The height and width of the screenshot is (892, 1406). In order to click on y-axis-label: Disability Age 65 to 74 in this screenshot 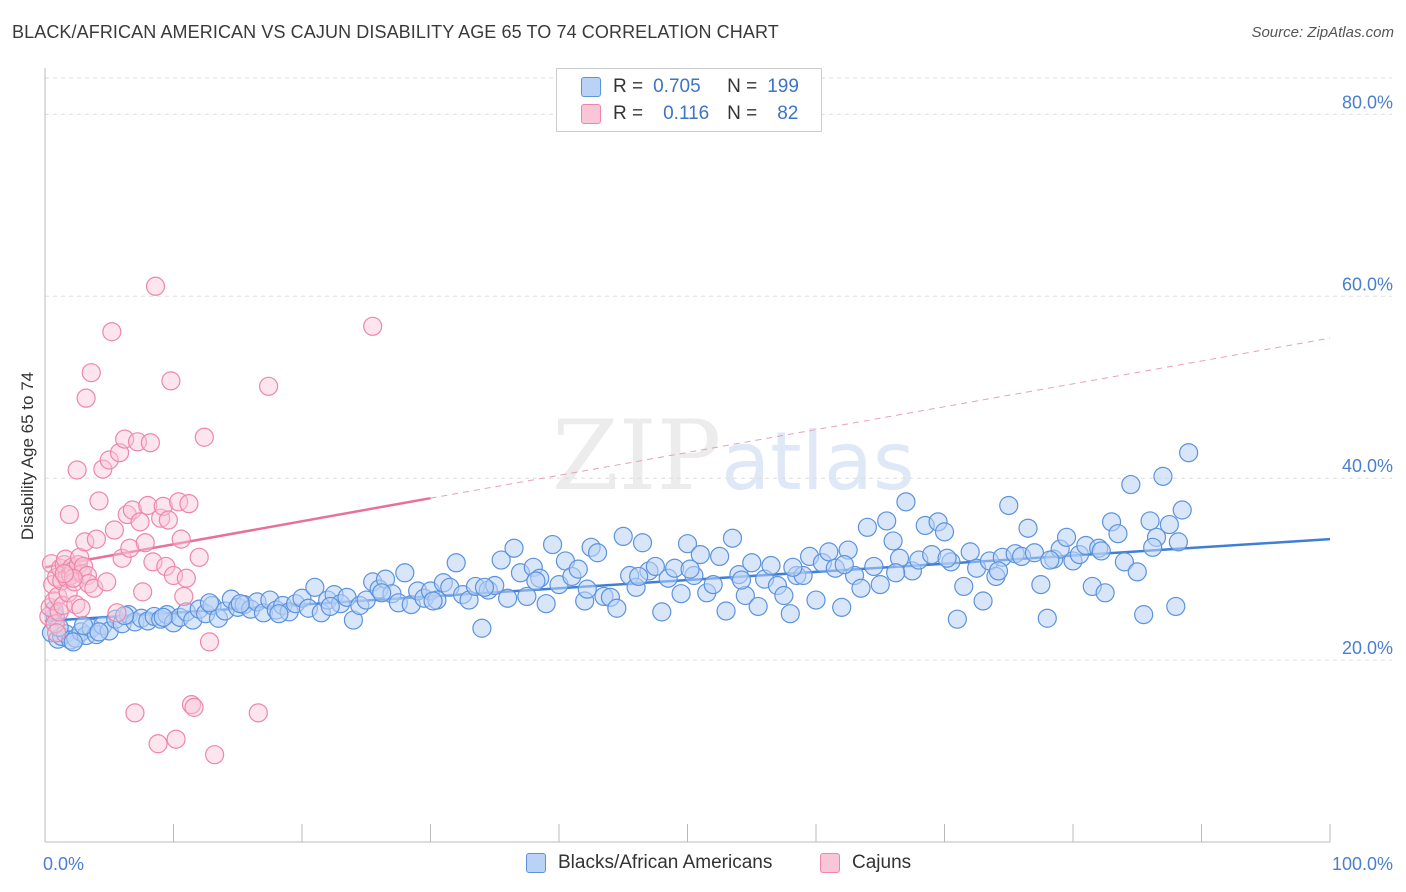, I will do `click(27, 456)`.